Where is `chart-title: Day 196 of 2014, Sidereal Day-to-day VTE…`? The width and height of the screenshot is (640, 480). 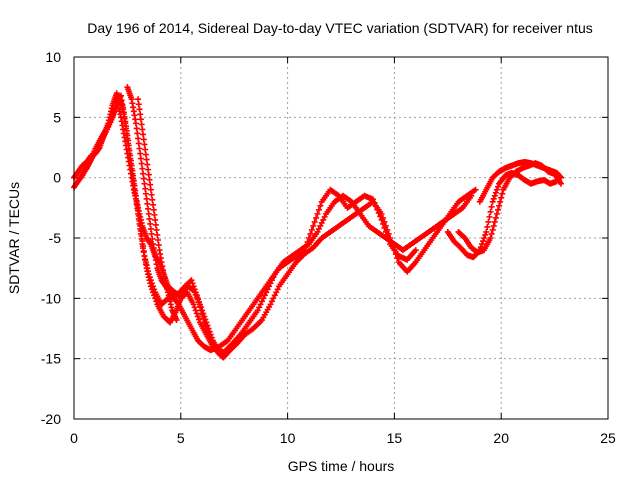
chart-title: Day 196 of 2014, Sidereal Day-to-day VTE… is located at coordinates (340, 28).